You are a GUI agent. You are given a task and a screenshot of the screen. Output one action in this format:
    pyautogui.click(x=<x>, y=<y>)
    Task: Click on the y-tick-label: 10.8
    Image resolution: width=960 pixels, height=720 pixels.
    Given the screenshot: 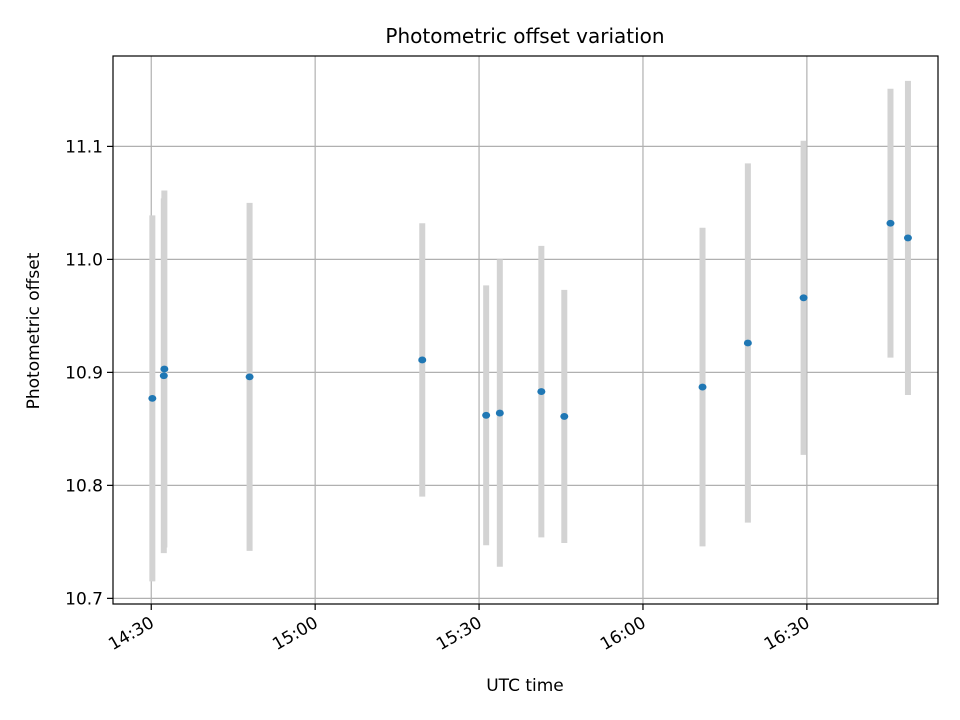 What is the action you would take?
    pyautogui.click(x=84, y=486)
    